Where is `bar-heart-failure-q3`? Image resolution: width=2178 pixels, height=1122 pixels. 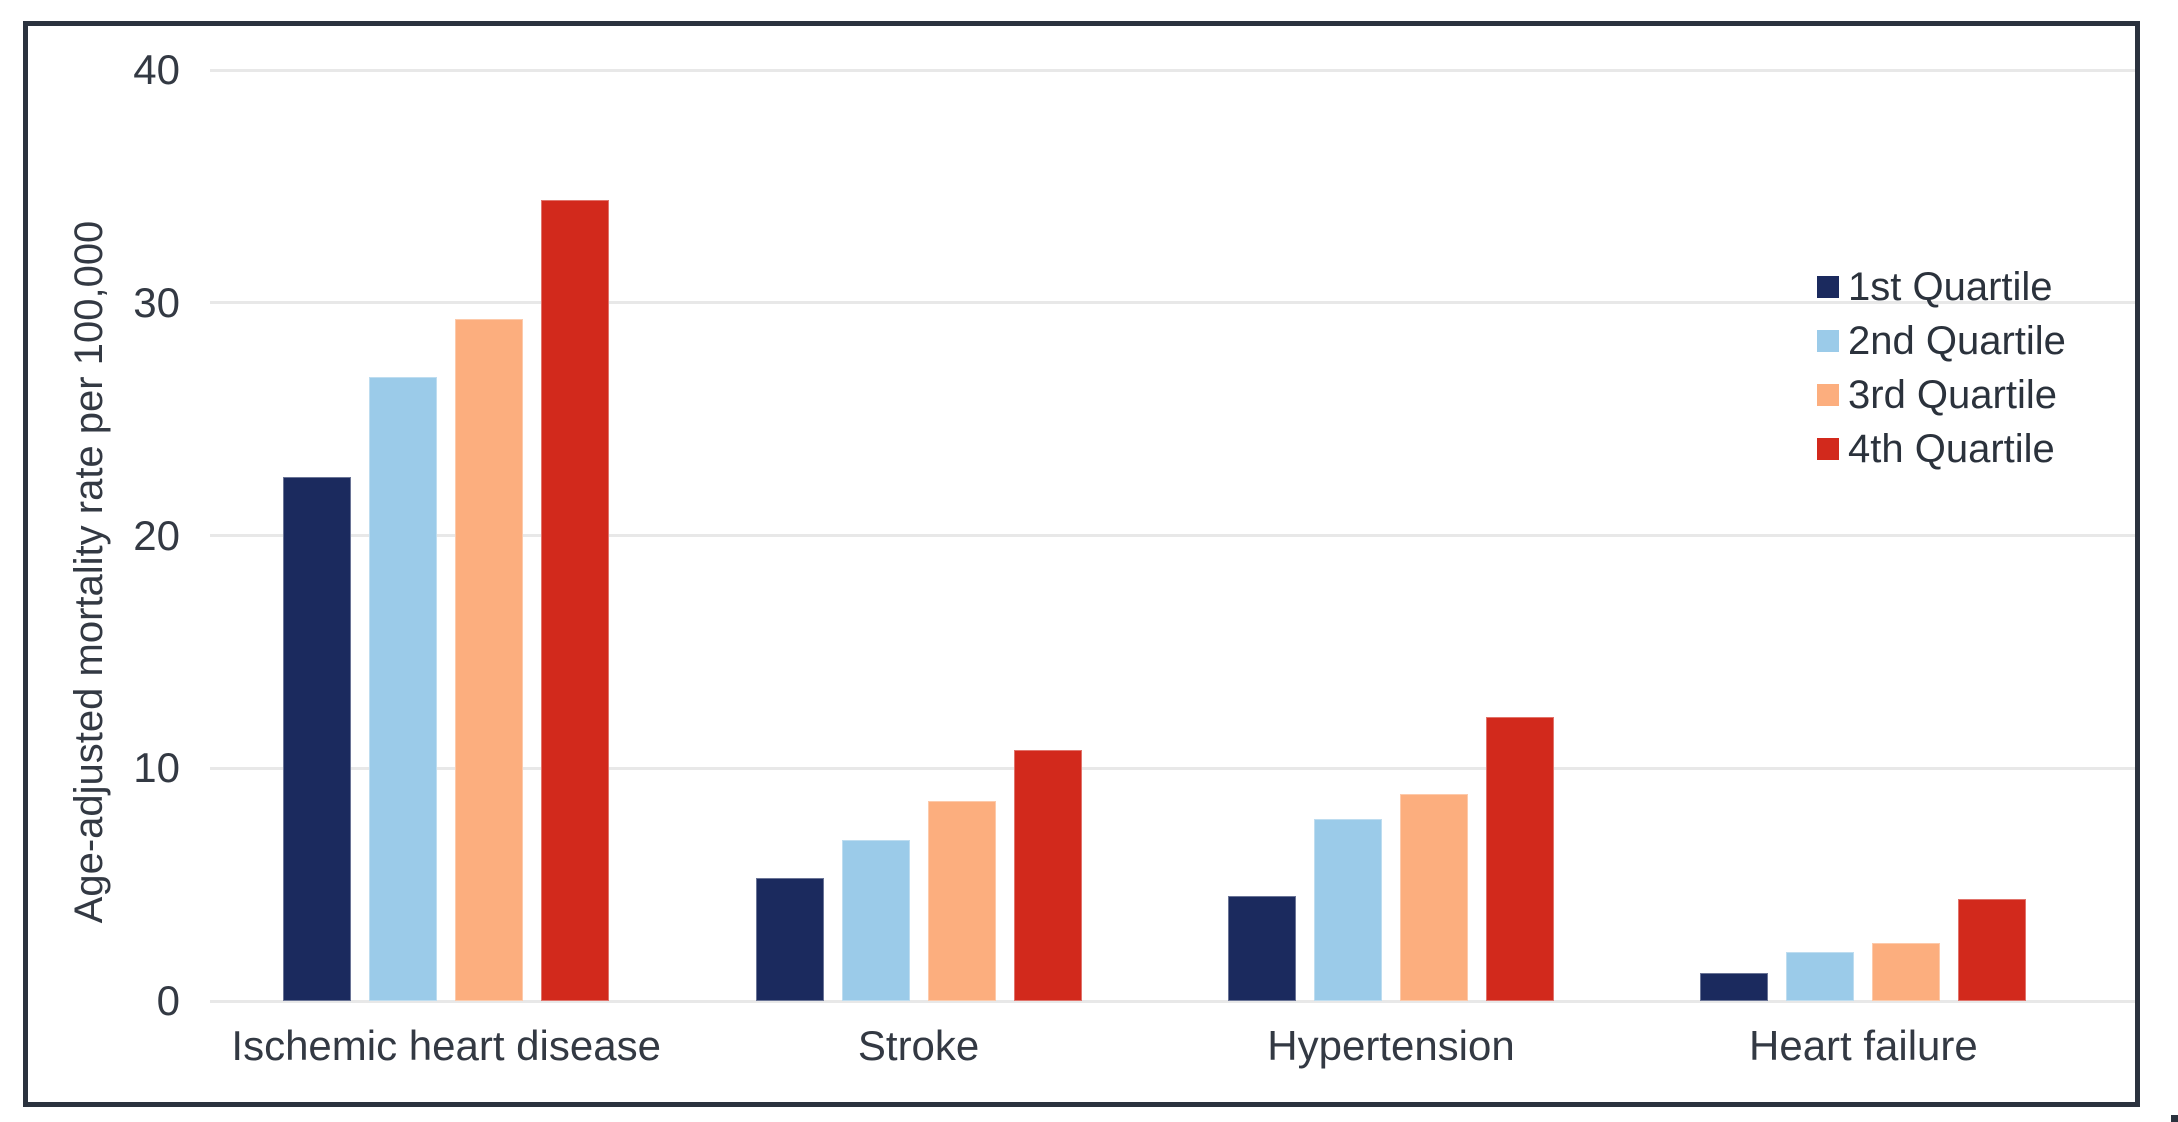
bar-heart-failure-q3 is located at coordinates (1906, 971).